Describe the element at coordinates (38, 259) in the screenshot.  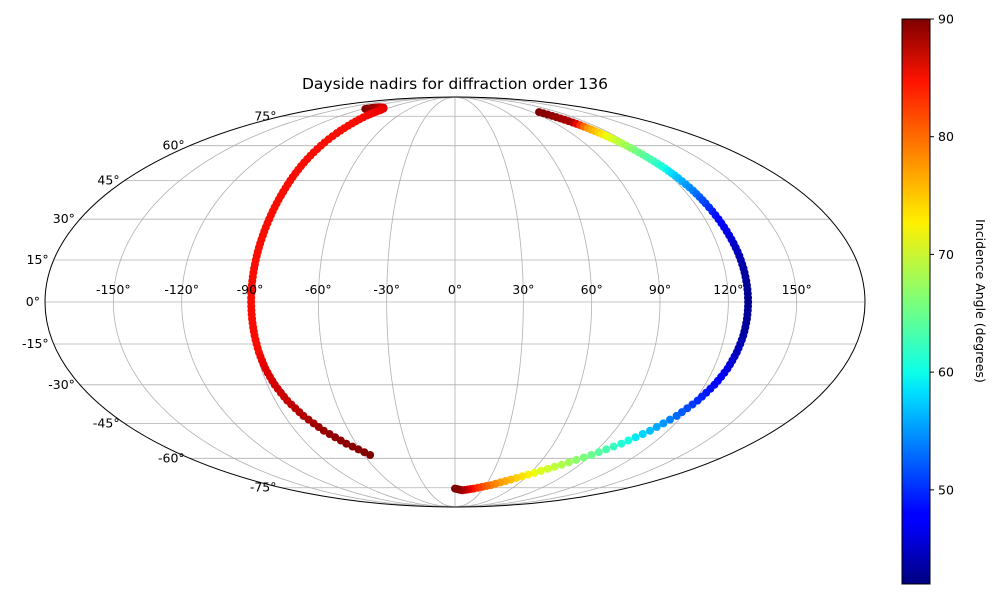
I see `latitude-tick-label: 15°` at that location.